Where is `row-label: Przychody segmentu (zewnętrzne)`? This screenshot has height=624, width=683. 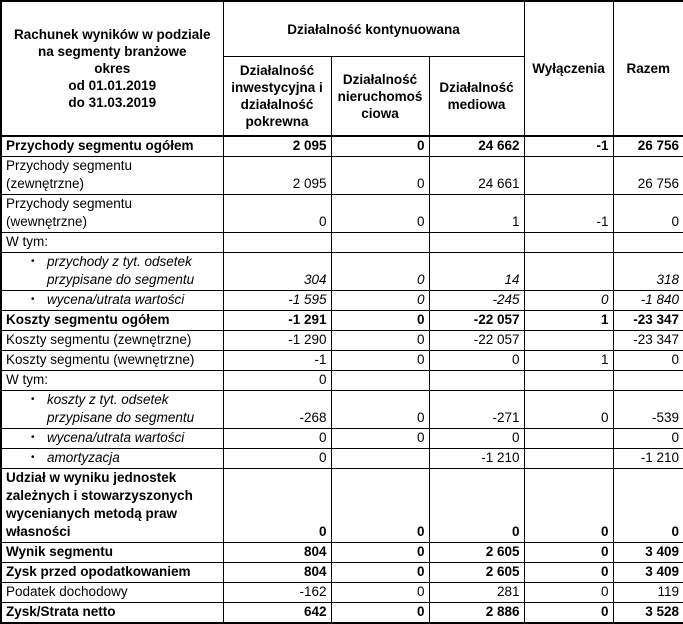 row-label: Przychody segmentu (zewnętrzne) is located at coordinates (112, 175).